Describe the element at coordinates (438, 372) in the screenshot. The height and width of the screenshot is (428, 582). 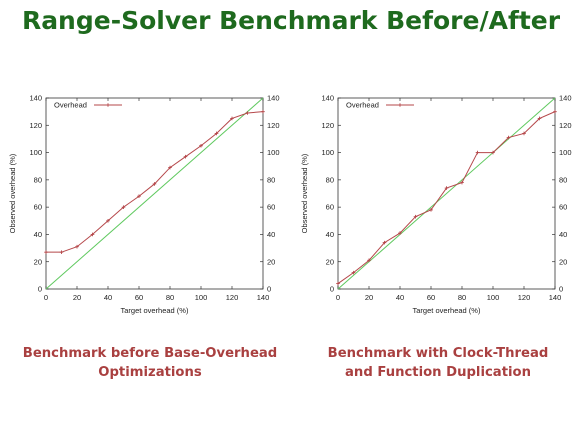
I see `caption-after-line2: and Function Duplication` at that location.